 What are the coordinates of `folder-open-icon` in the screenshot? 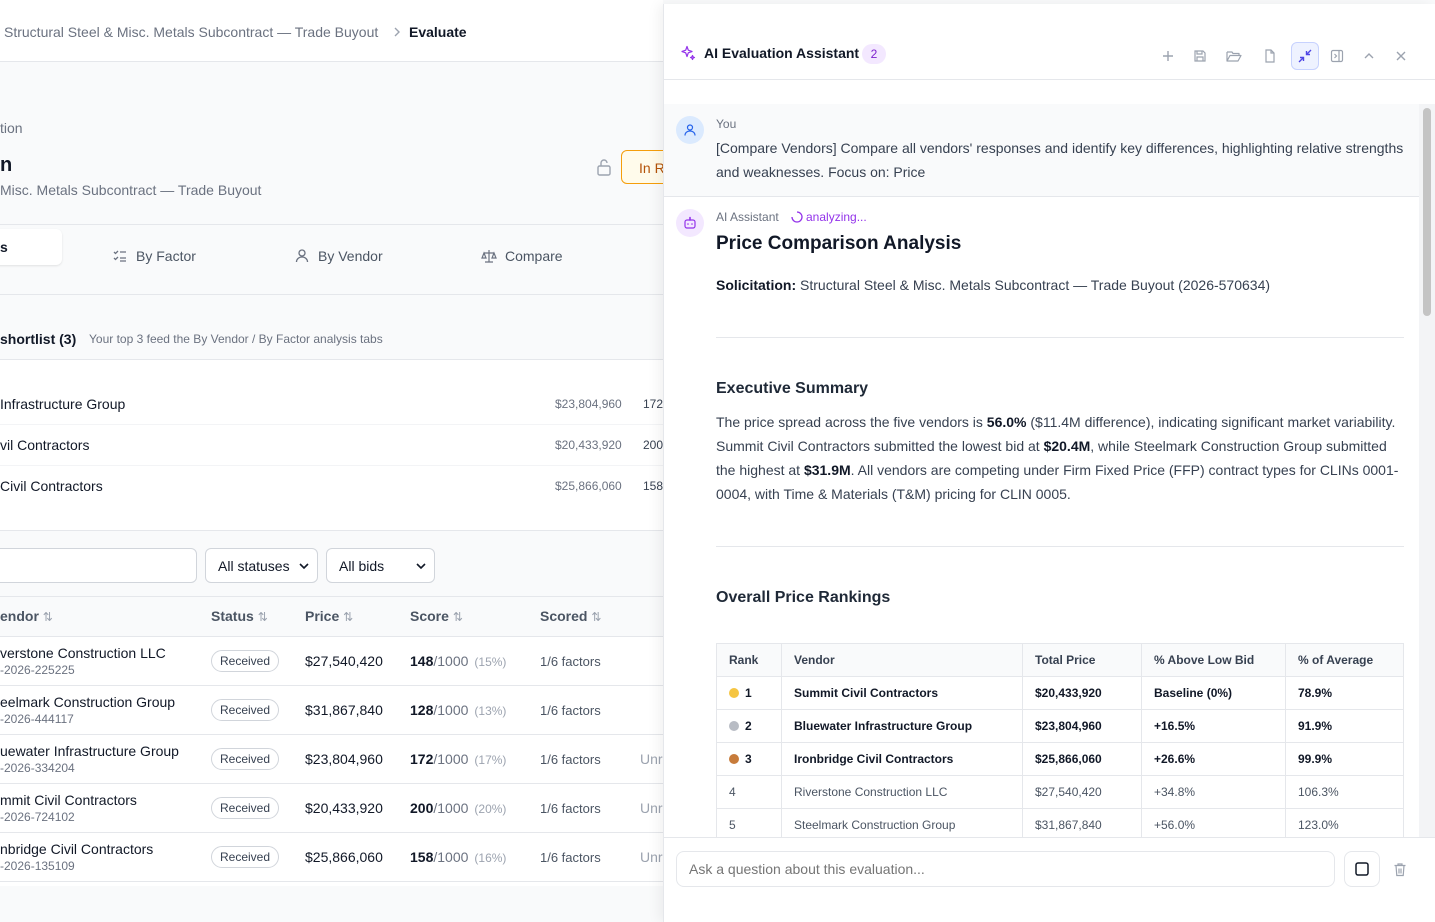 It's located at (1234, 56).